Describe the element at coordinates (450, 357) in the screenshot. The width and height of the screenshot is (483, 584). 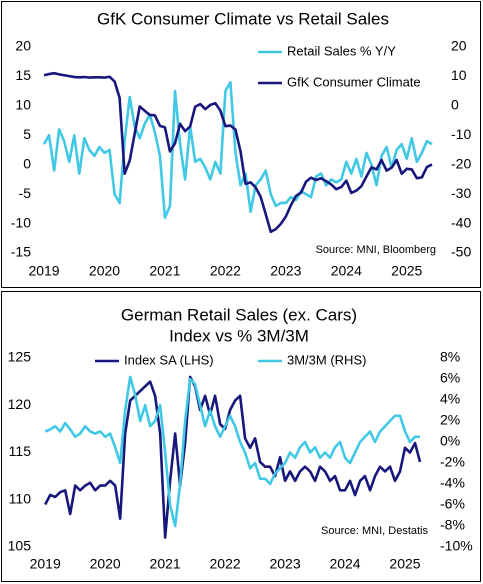
I see `y2-tick-label: 8%` at that location.